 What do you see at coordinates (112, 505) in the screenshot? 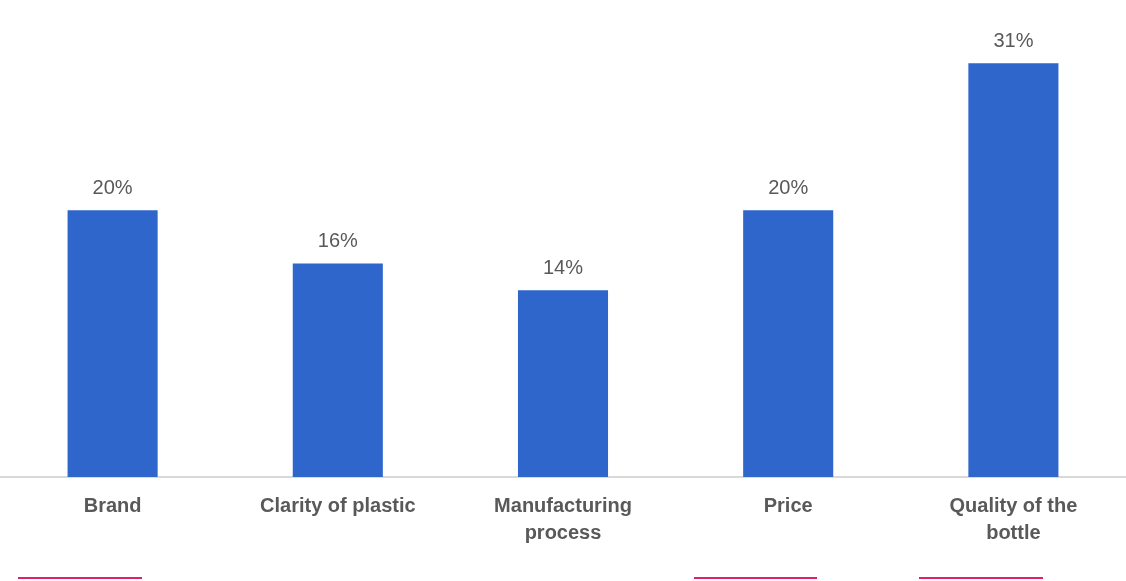
I see `x-tick-label: Brand` at bounding box center [112, 505].